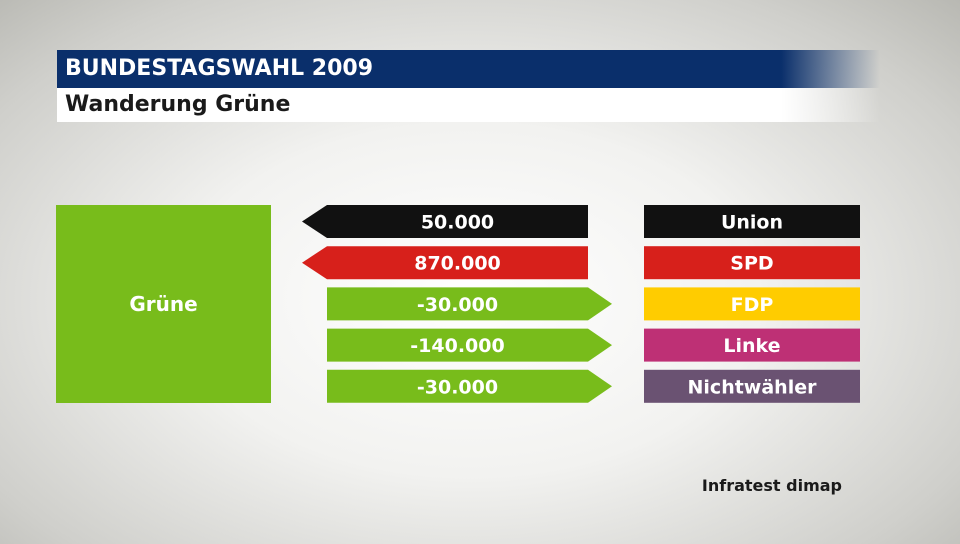 The height and width of the screenshot is (544, 960). Describe the element at coordinates (457, 264) in the screenshot. I see `flow-value-label: 870.000` at that location.